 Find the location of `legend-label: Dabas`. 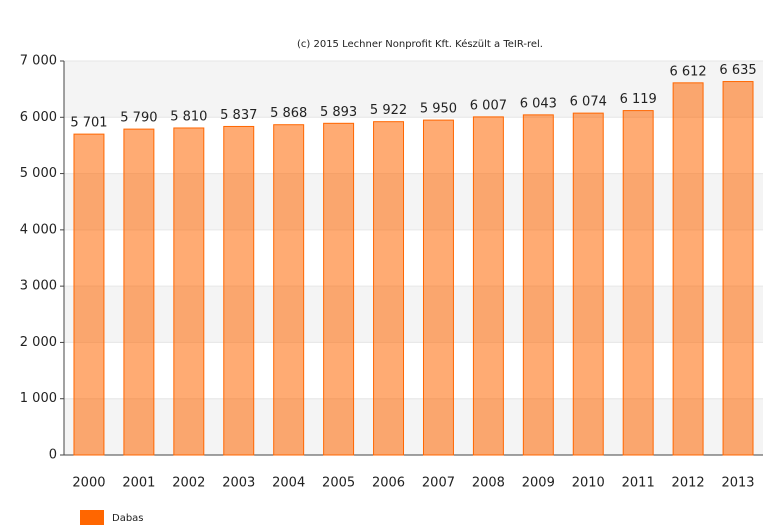

legend-label: Dabas is located at coordinates (128, 518).